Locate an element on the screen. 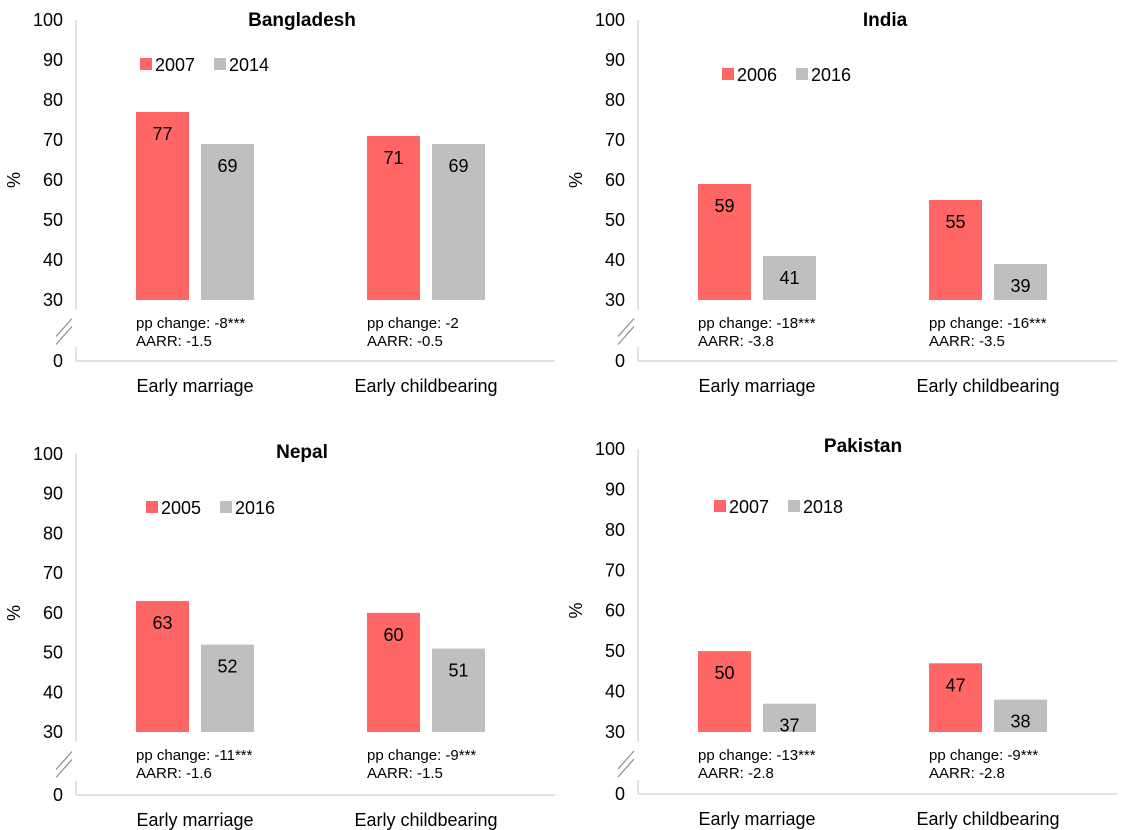 The height and width of the screenshot is (830, 1123). chart-title: Pakistan is located at coordinates (863, 446).